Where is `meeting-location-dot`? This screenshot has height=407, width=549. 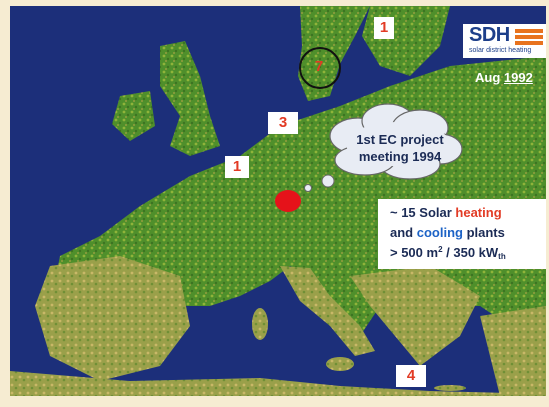
meeting-location-dot is located at coordinates (288, 201).